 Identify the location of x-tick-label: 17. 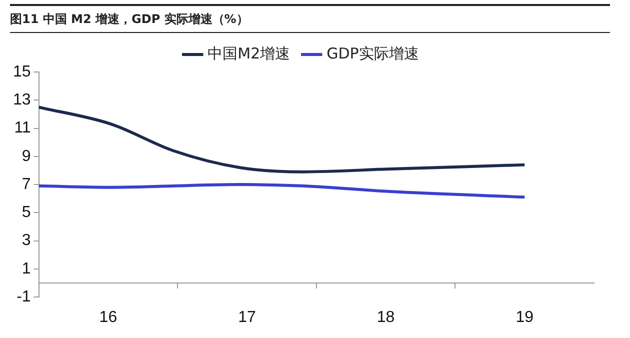
(247, 317).